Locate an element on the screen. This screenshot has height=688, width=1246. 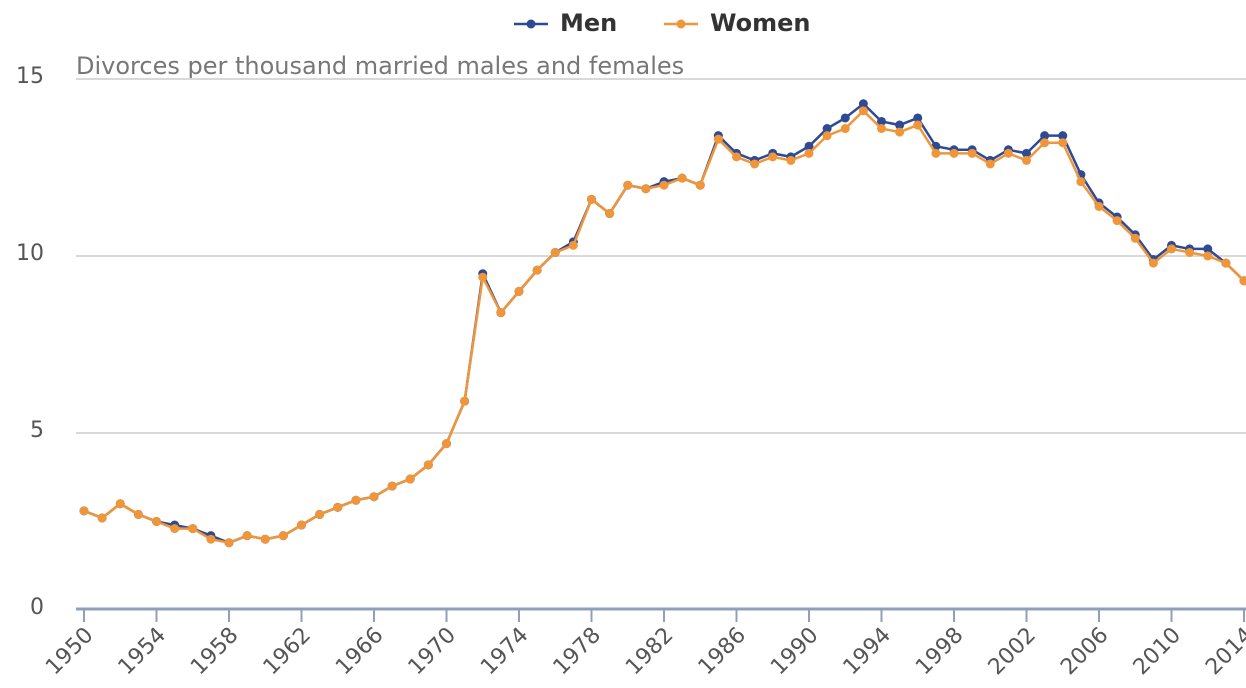
x-tick-label: 2002 is located at coordinates (1012, 651).